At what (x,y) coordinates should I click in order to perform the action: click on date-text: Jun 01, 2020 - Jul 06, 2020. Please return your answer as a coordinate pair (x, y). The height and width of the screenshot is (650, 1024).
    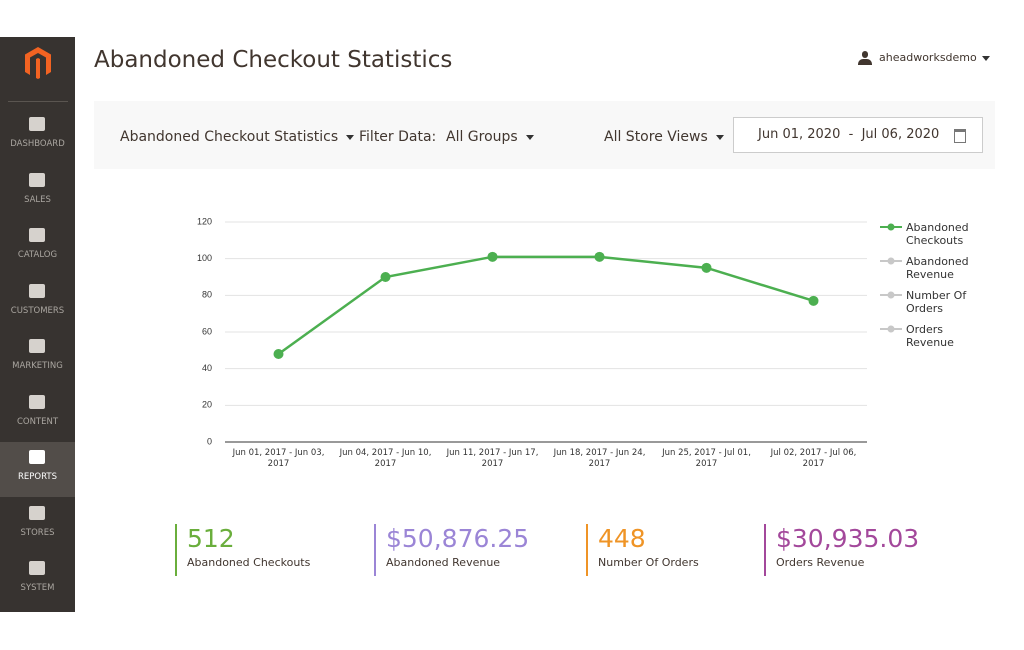
    Looking at the image, I should click on (848, 134).